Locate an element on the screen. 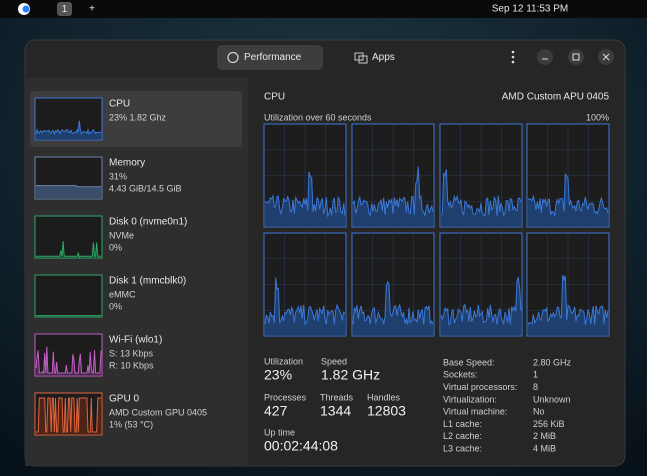 This screenshot has width=647, height=476. stat-label: Processes is located at coordinates (285, 397).